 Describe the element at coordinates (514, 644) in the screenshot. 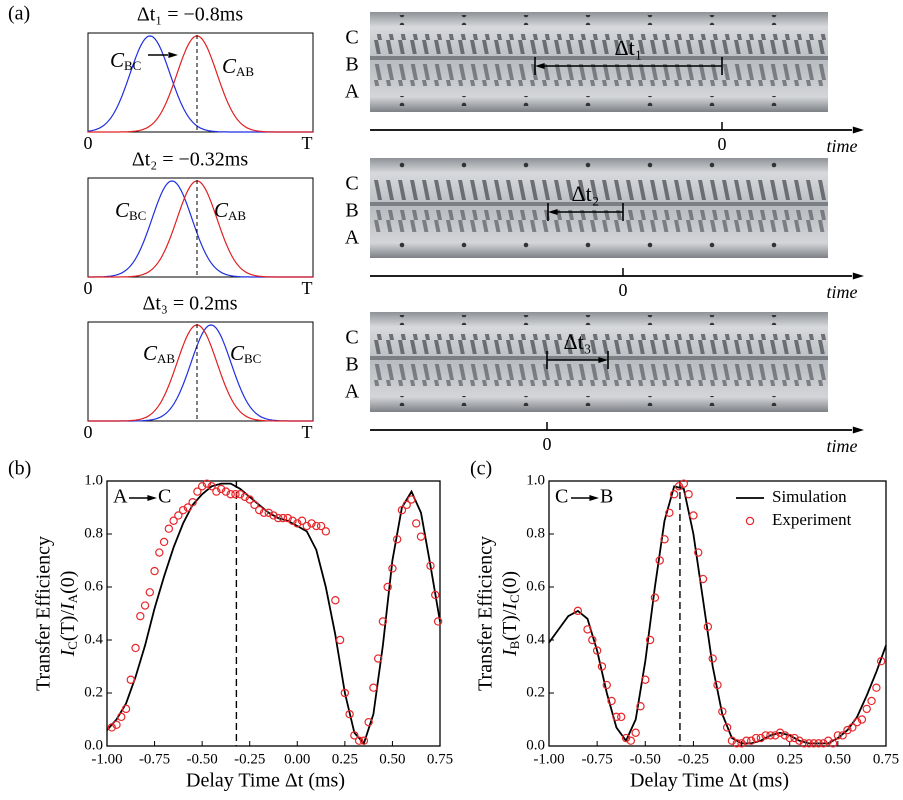

I see `y-axis-label-part: B` at that location.